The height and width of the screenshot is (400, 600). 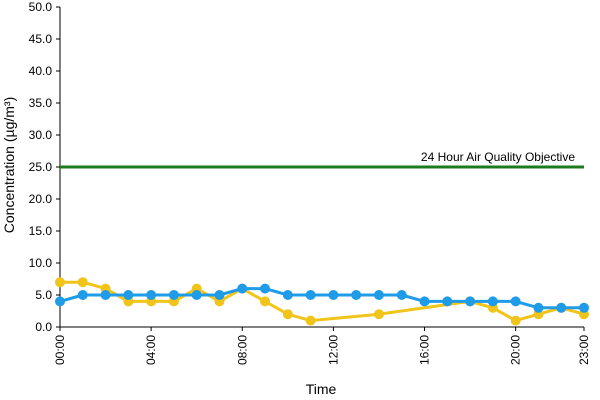 I want to click on y-tick-label: 0.0, so click(x=43, y=327).